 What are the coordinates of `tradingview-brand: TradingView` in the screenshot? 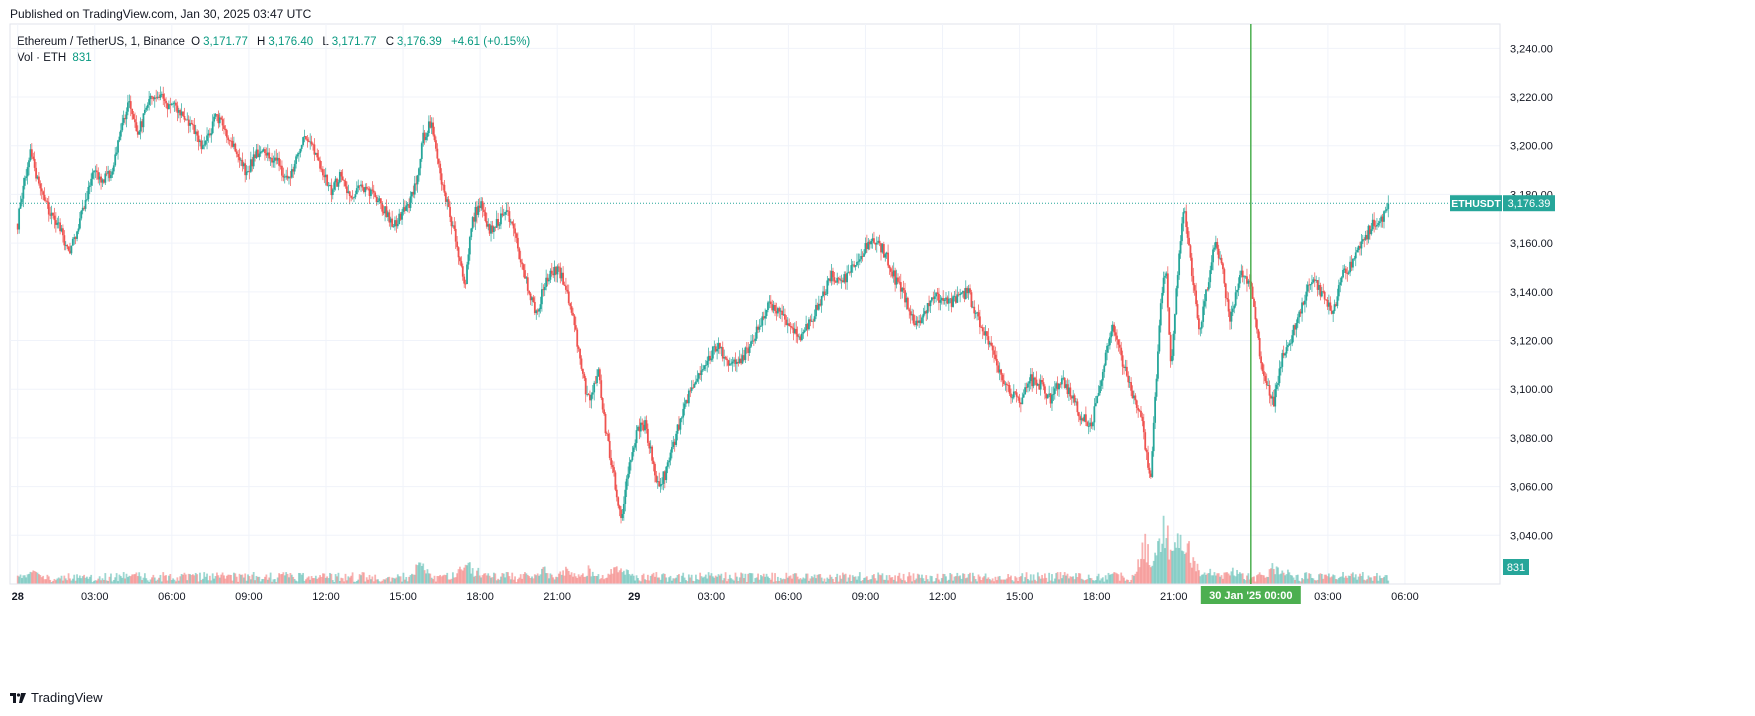 It's located at (56, 697).